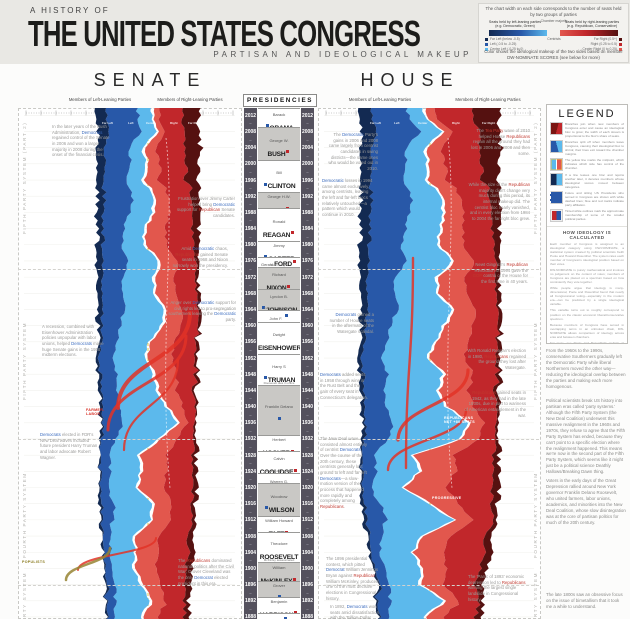 The image size is (630, 619). I want to click on president-box: Grover CLEVELAND, so click(279, 615).